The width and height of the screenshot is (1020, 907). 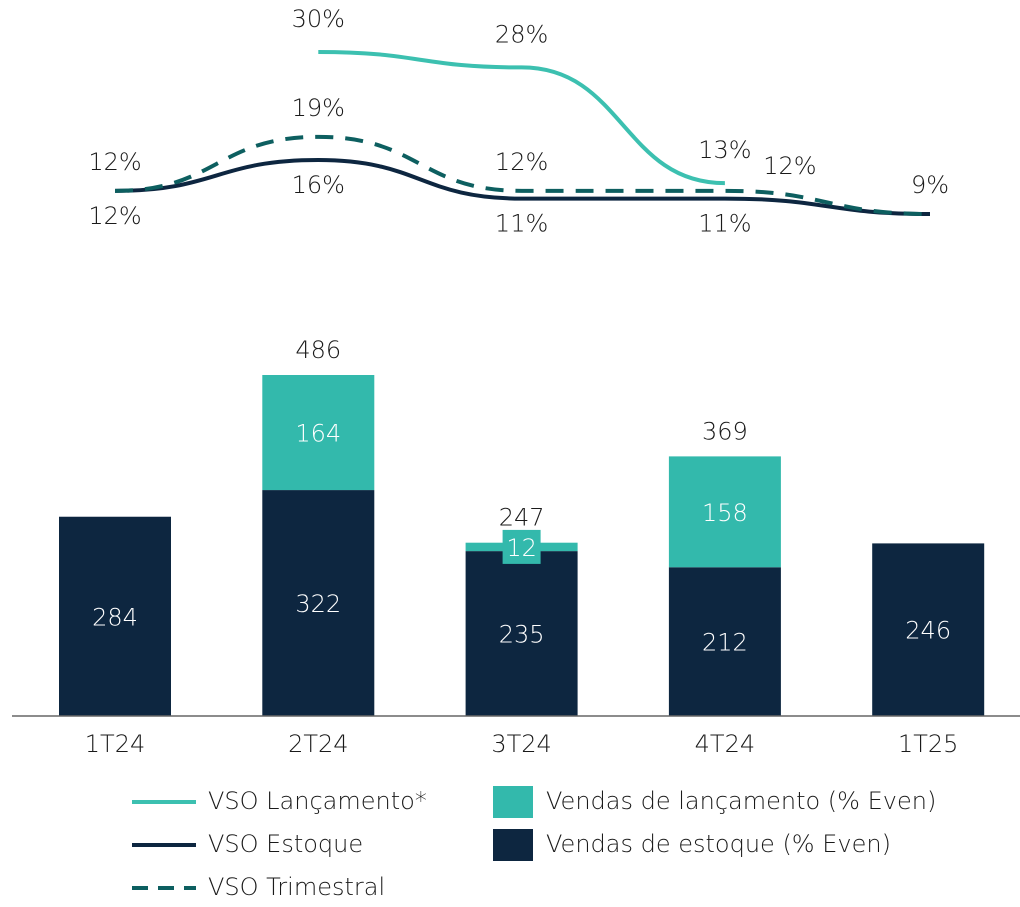 I want to click on line-label: 30%, so click(x=318, y=19).